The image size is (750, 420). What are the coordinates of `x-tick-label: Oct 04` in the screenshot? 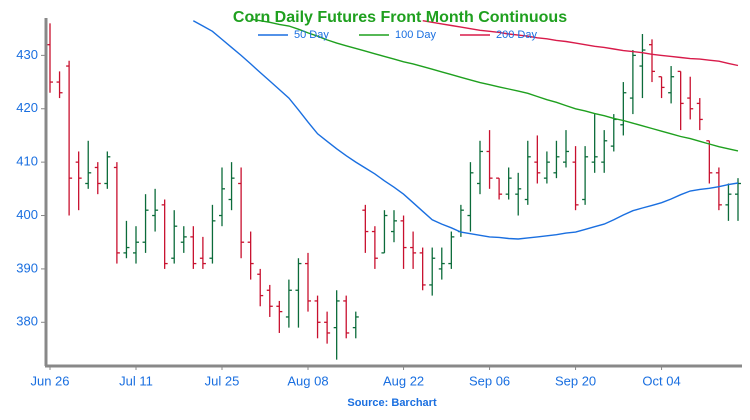 It's located at (661, 380).